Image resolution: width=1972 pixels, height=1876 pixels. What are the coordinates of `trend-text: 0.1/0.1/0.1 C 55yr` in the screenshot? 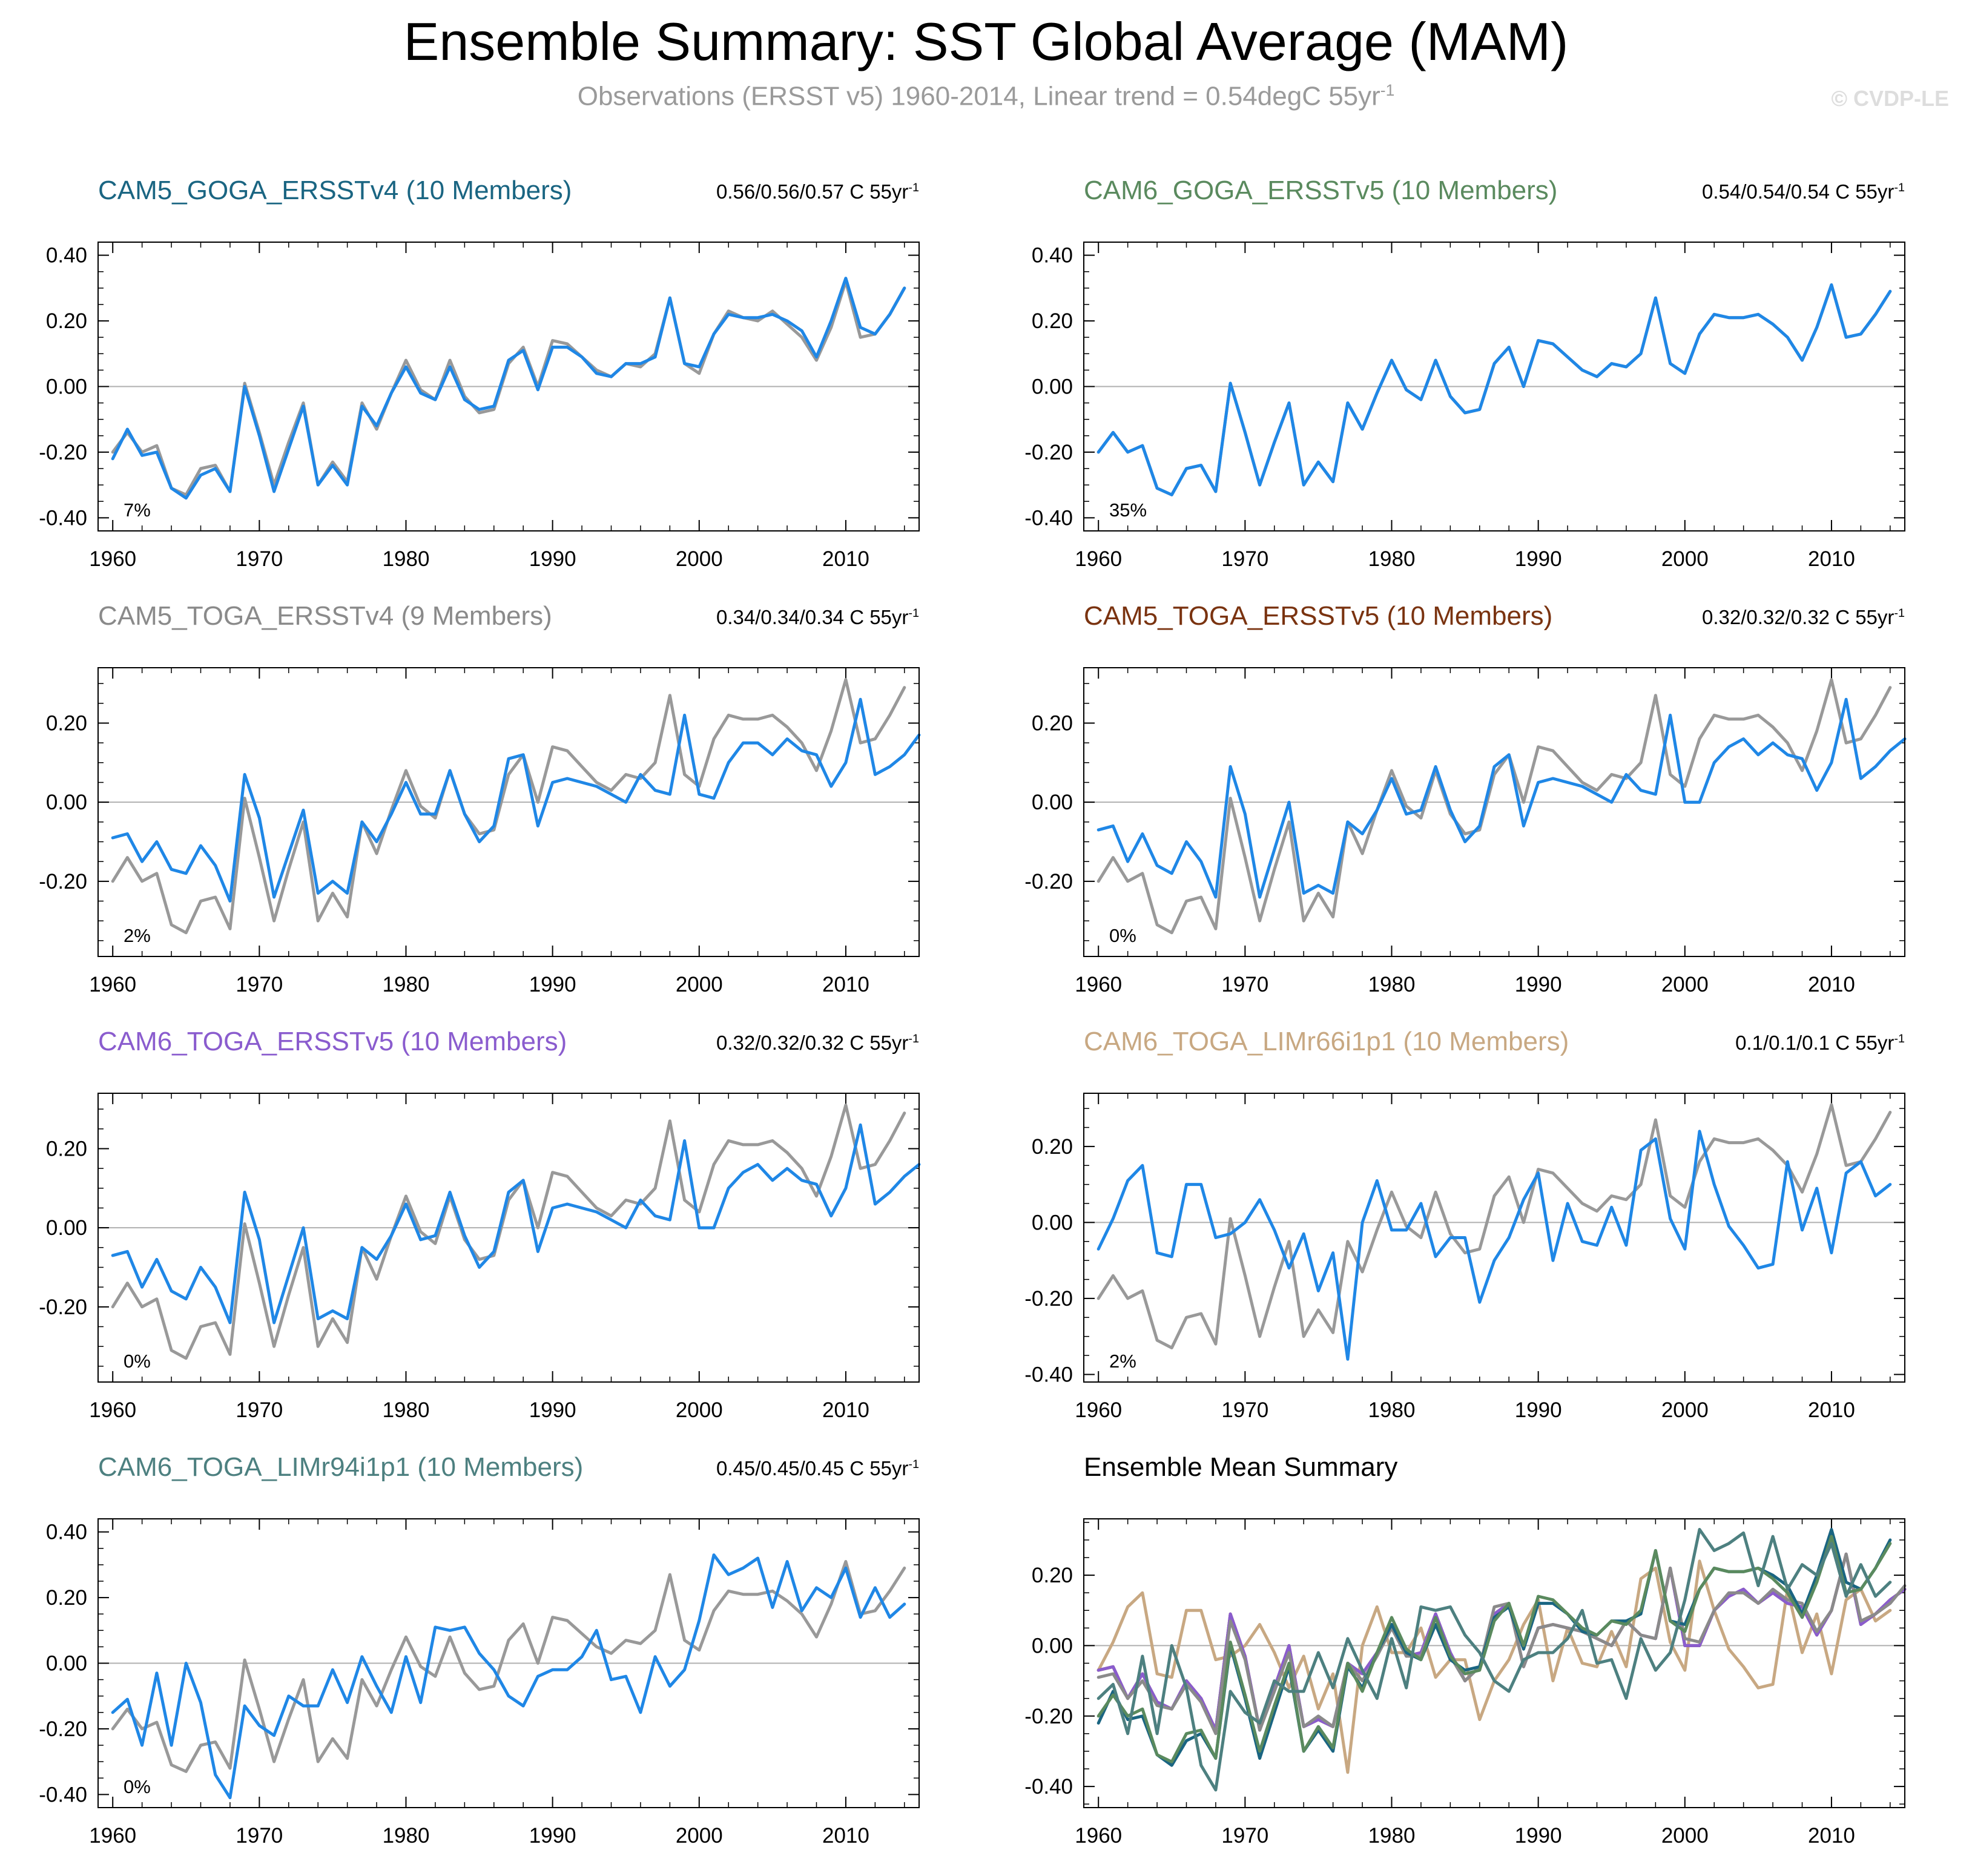 It's located at (1815, 1043).